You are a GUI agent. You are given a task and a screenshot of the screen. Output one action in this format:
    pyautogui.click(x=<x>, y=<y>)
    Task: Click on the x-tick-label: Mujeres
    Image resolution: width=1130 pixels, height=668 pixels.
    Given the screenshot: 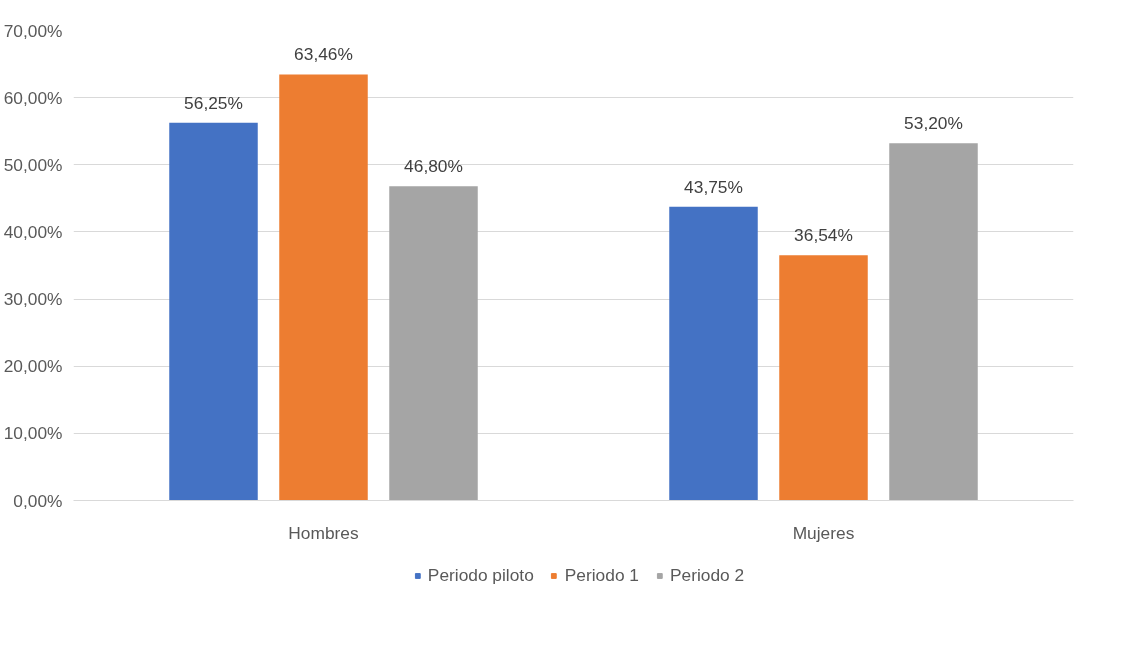 What is the action you would take?
    pyautogui.click(x=823, y=532)
    